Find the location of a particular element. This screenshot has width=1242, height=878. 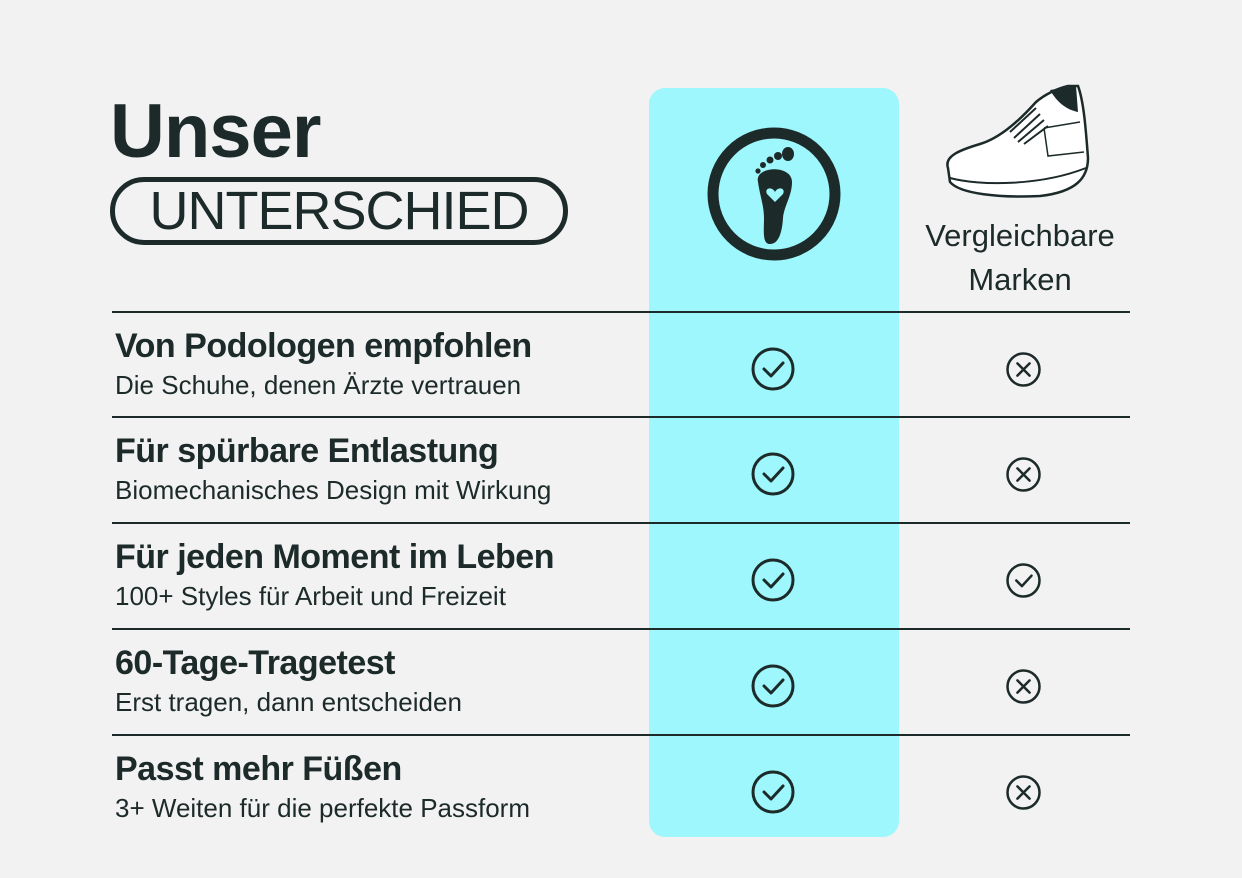

row-title: 60-Tage-Tragetest is located at coordinates (255, 663).